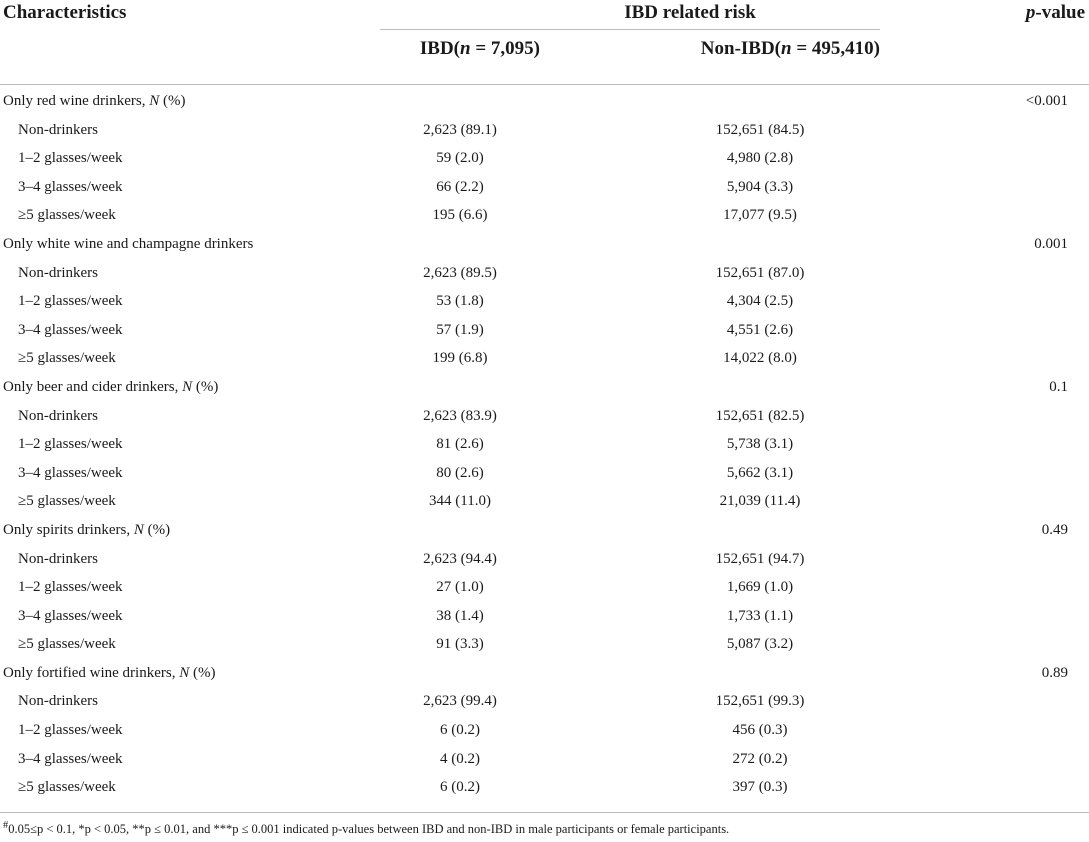 This screenshot has width=1089, height=842. What do you see at coordinates (741, 48) in the screenshot?
I see `header-nonibd-prefix: Non-IBD(` at bounding box center [741, 48].